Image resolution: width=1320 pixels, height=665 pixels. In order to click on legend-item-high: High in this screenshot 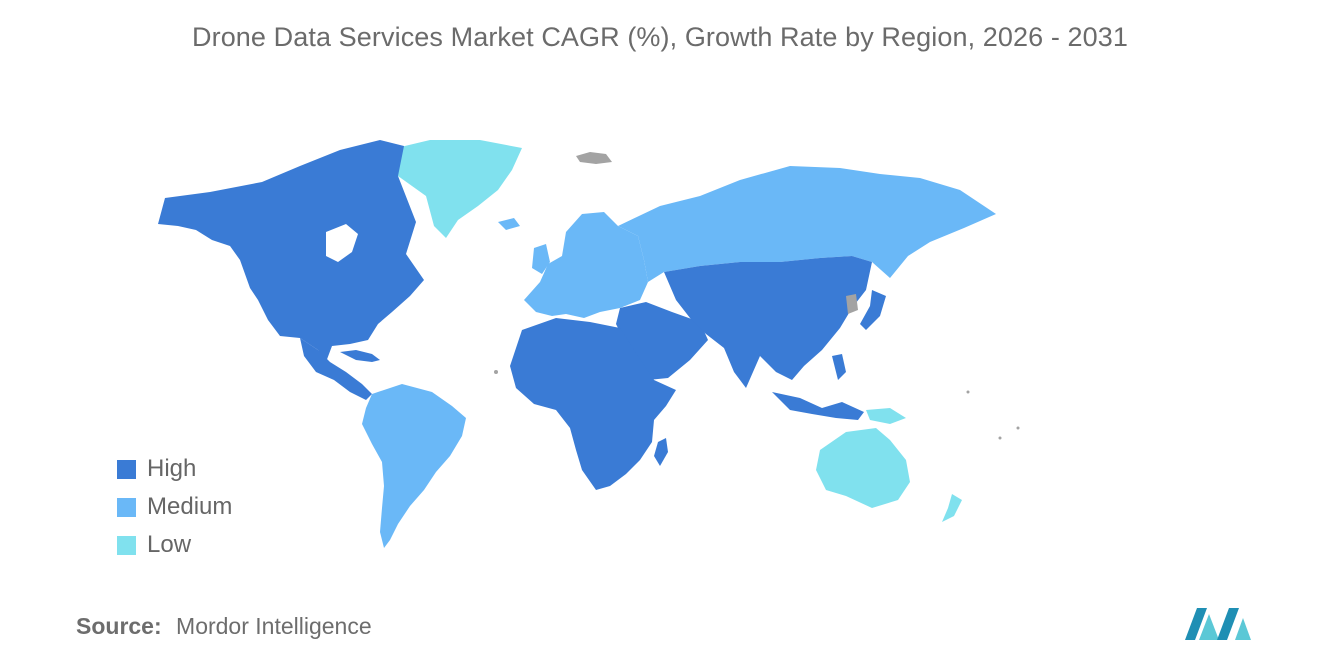, I will do `click(174, 469)`.